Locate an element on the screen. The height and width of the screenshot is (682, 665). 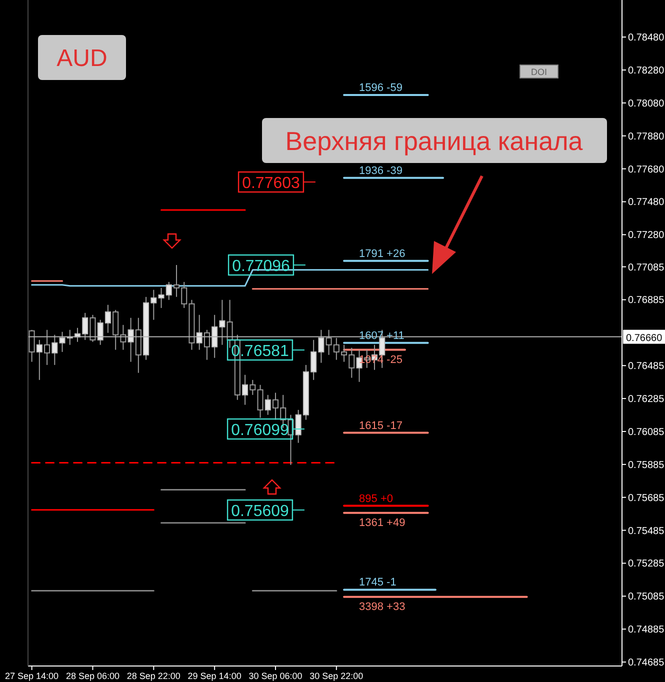
series-label: 1745 -1 is located at coordinates (377, 582).